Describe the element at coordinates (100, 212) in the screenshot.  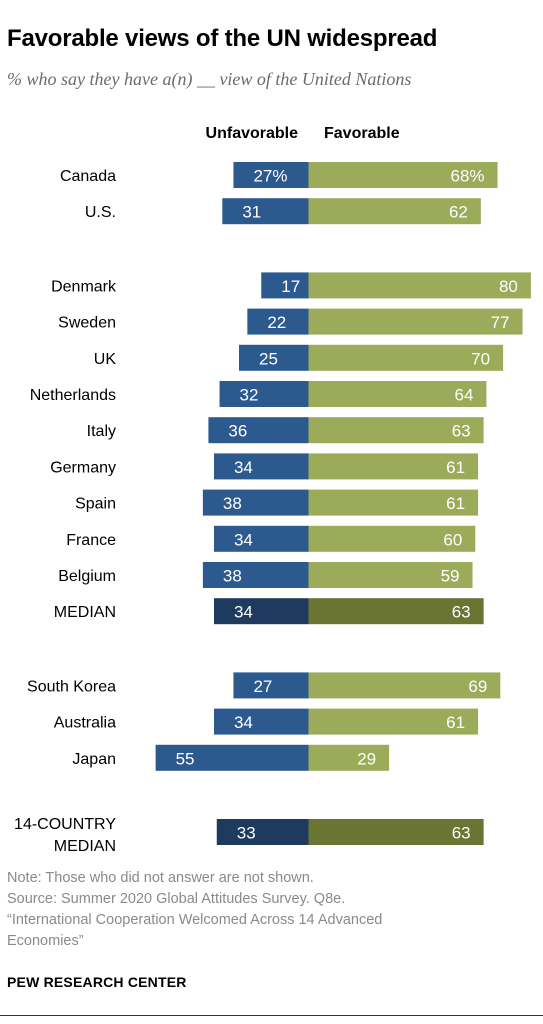
I see `row-label-u-s: U.S.` at that location.